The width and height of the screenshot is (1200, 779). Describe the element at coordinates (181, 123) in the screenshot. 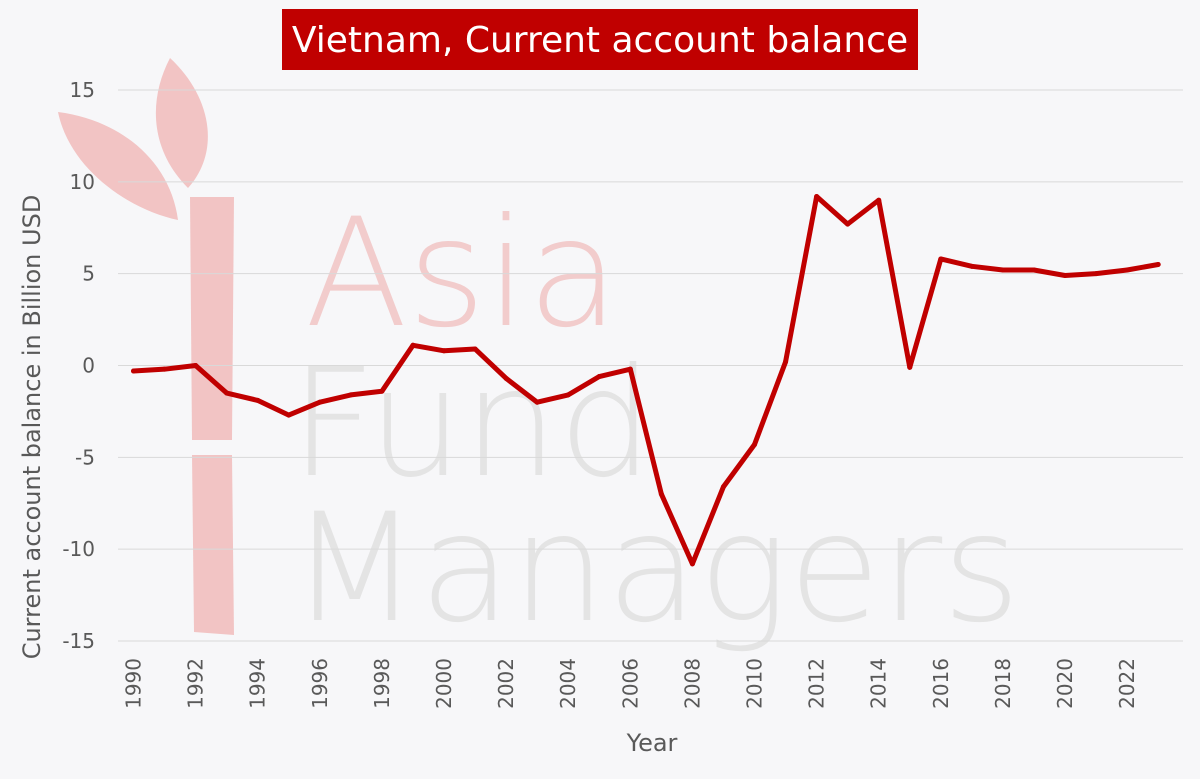

I see `watermark-leaf-right` at that location.